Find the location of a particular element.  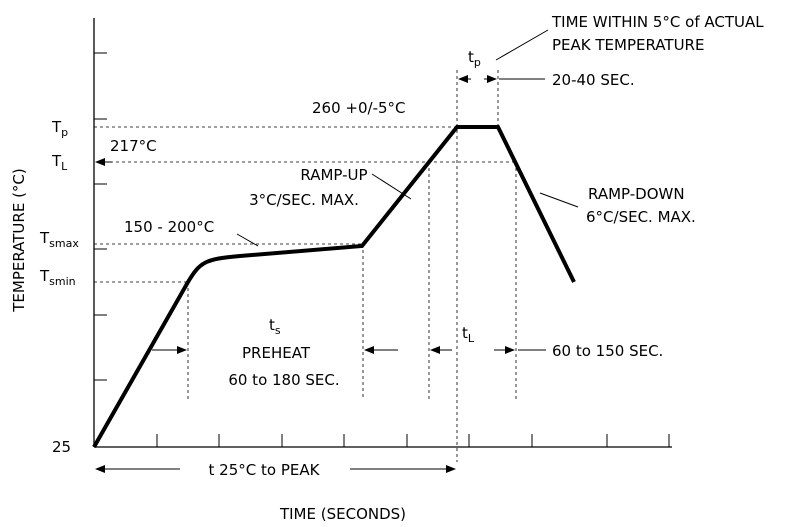

liquidus-temp-label: 217°C is located at coordinates (133, 146).